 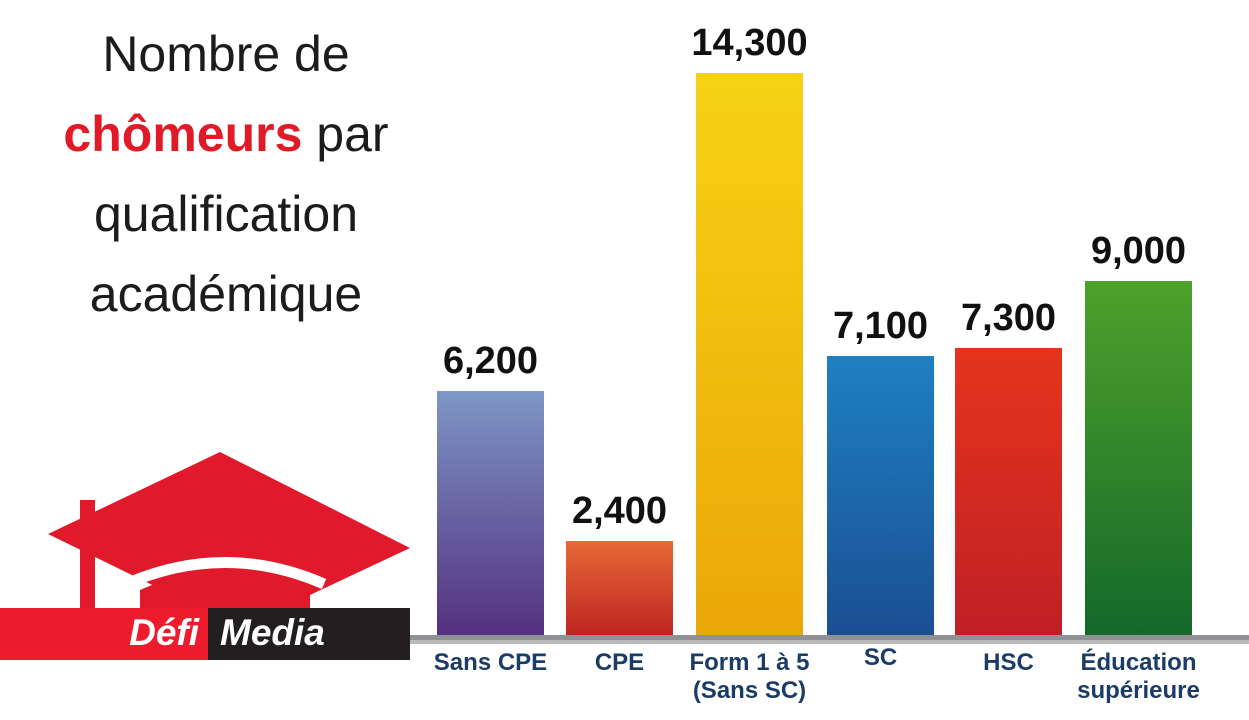 I want to click on bar-value-label: 2,400, so click(x=619, y=511).